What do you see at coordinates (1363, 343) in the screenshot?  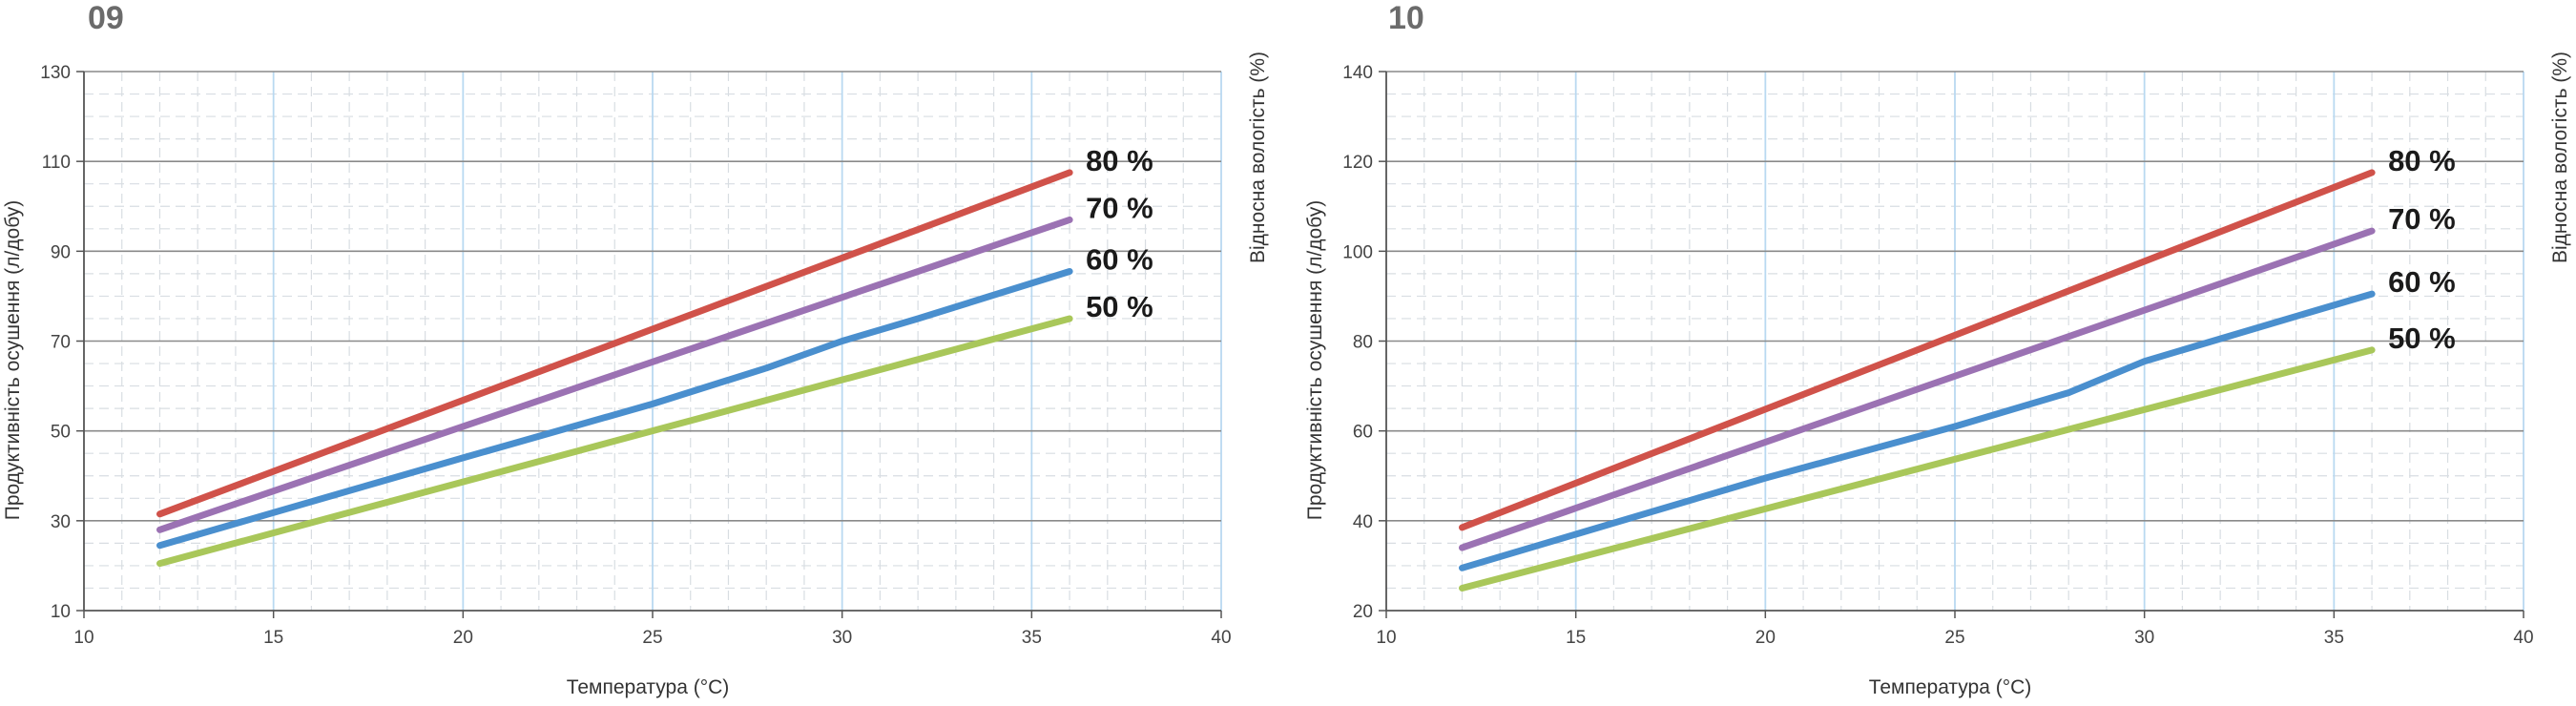 I see `y-tick-label: 80` at bounding box center [1363, 343].